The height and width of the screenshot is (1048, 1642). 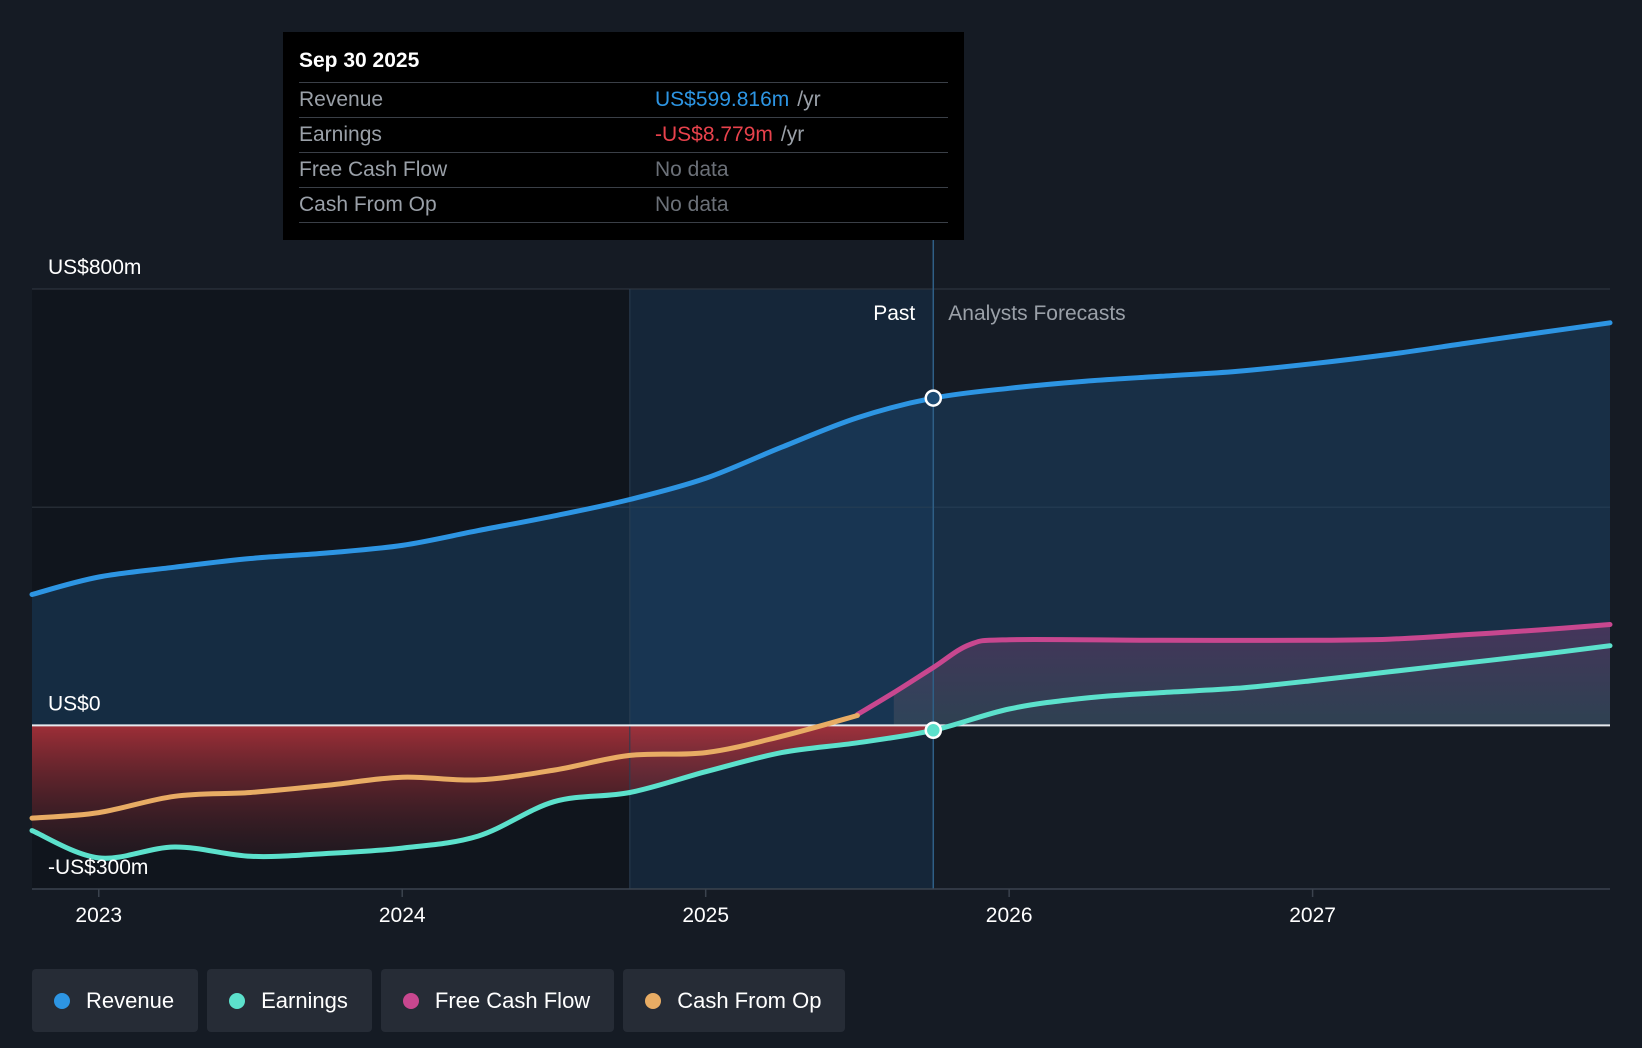 I want to click on tooltip-label: Earnings, so click(x=340, y=134).